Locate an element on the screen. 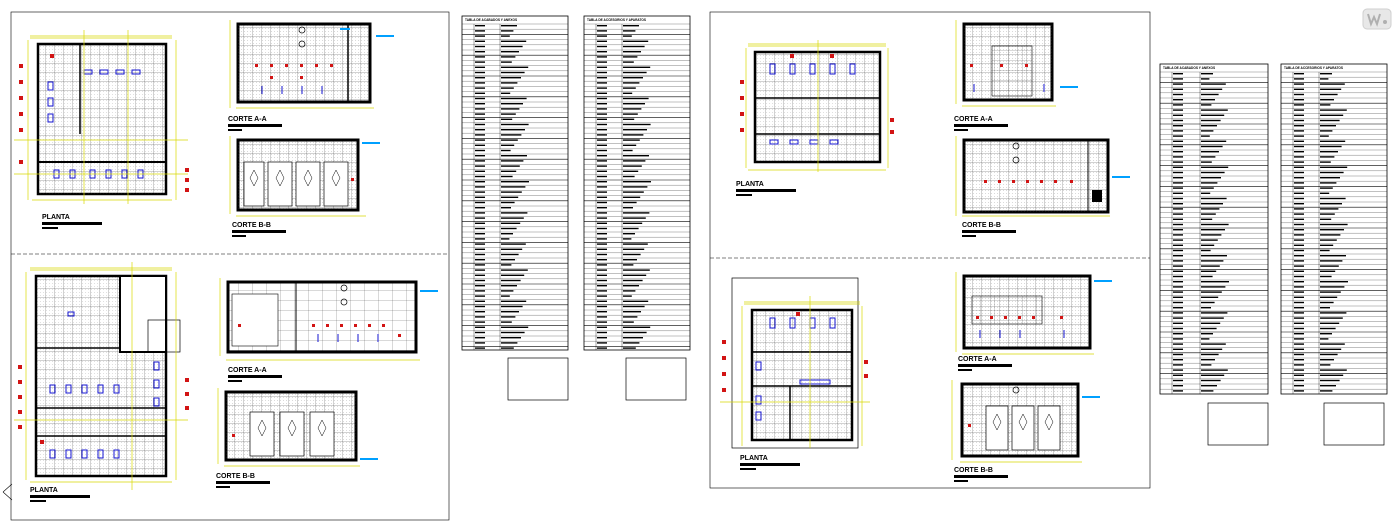  corte-aa-label-3: CORTE A-A is located at coordinates (973, 119).